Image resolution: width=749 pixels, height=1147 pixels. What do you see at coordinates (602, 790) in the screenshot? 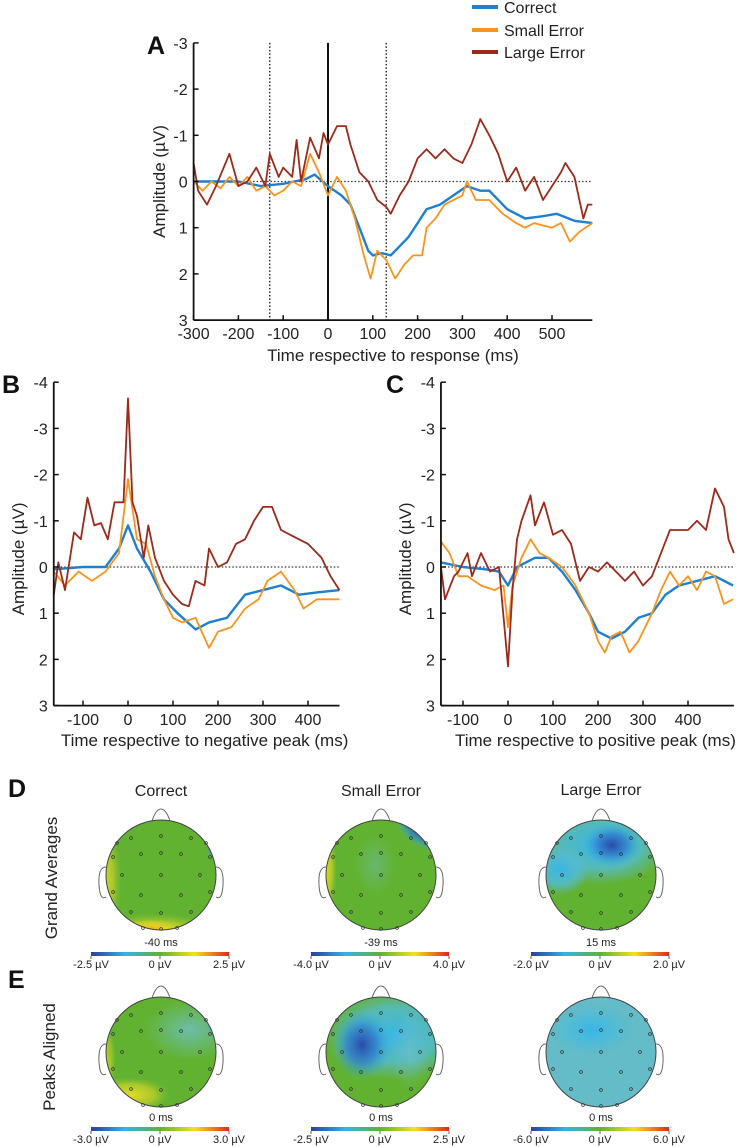
I see `column-title-large-error: Large Error` at bounding box center [602, 790].